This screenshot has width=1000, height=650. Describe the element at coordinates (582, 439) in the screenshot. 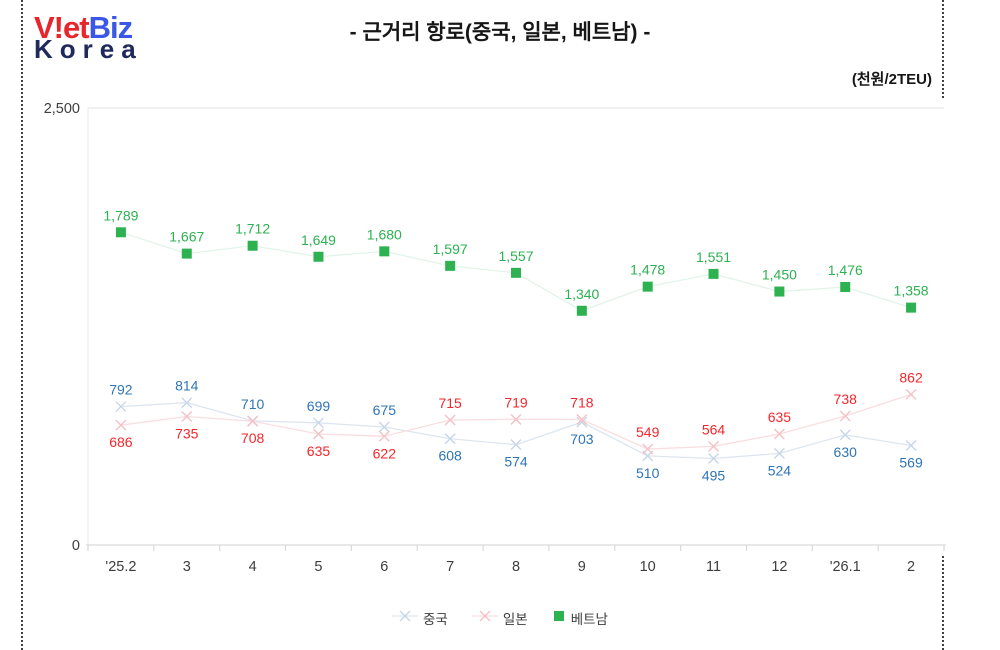

I see `china-data-label: 703` at that location.